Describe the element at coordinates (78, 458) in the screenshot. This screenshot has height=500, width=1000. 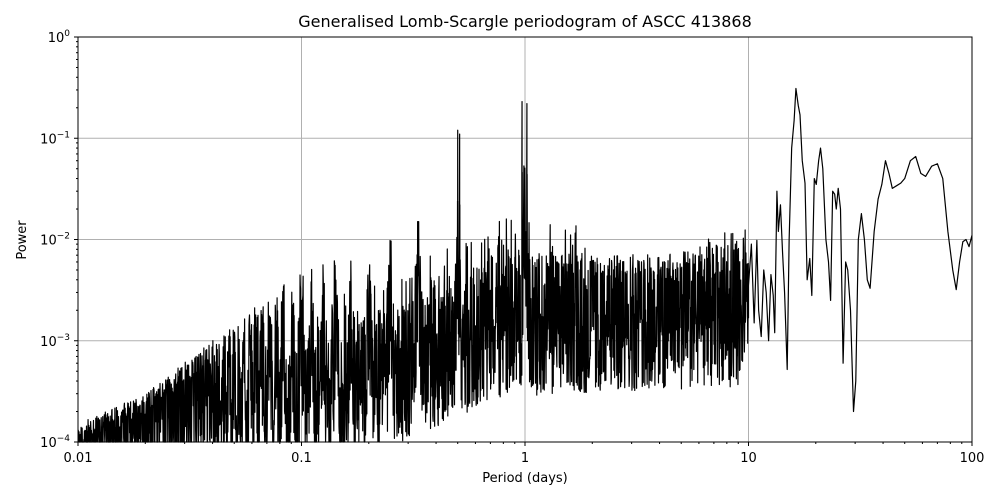
I see `x-tick-label: 0.01` at that location.